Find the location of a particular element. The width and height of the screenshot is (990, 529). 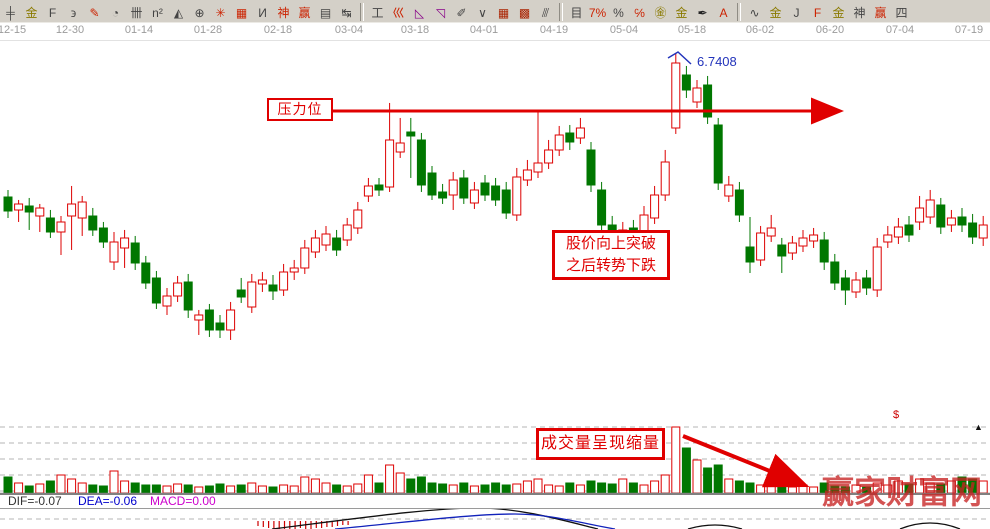

ruler-ticks-icon: 卌 is located at coordinates (136, 13).